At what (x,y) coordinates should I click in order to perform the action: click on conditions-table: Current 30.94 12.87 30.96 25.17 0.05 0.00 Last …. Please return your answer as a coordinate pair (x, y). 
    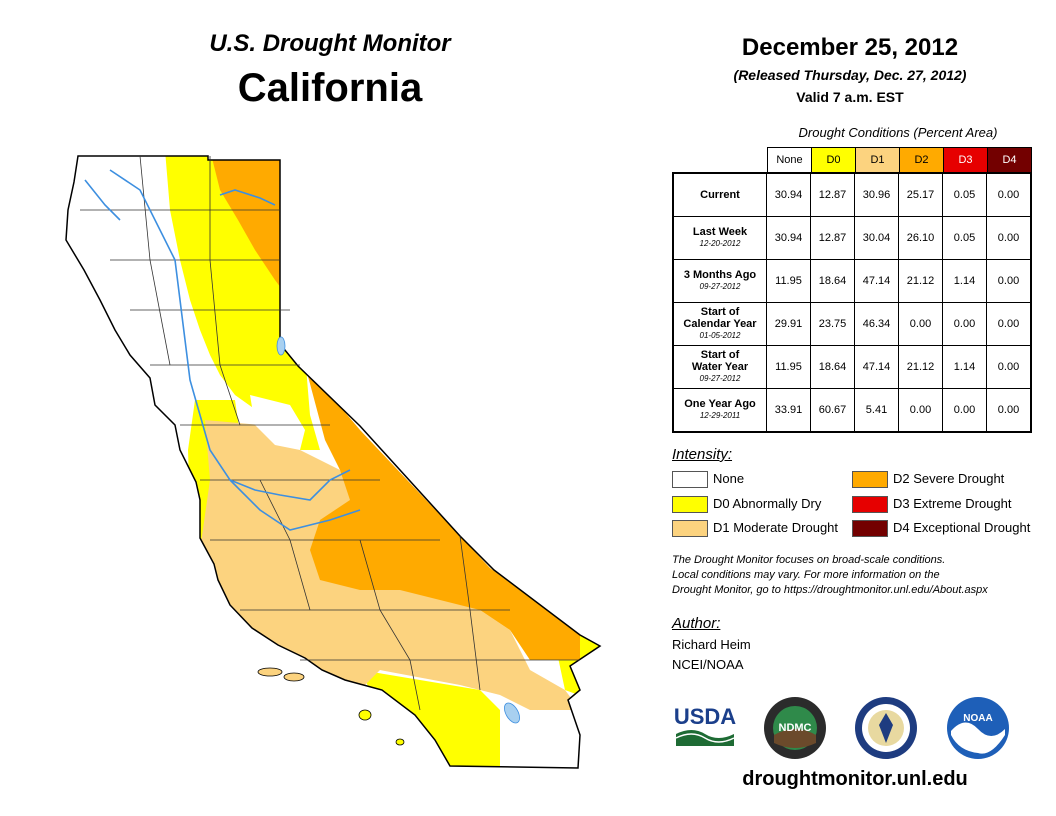
    Looking at the image, I should click on (852, 302).